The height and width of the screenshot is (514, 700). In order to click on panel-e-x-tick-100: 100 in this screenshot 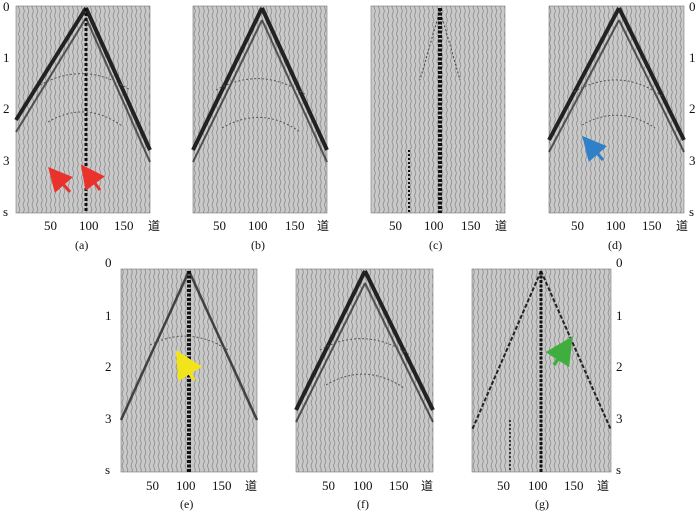, I will do `click(186, 485)`.